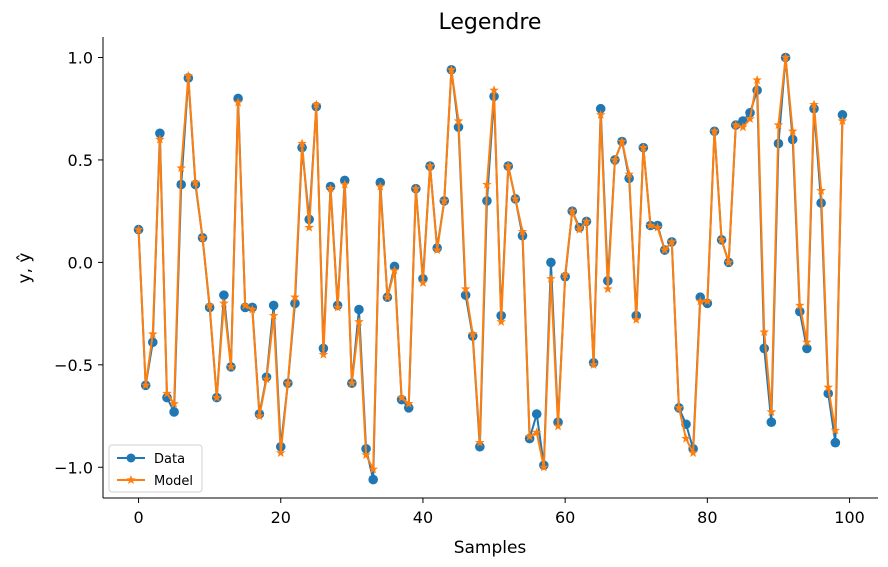 Image resolution: width=888 pixels, height=567 pixels. What do you see at coordinates (423, 517) in the screenshot?
I see `x-tick-label: 40` at bounding box center [423, 517].